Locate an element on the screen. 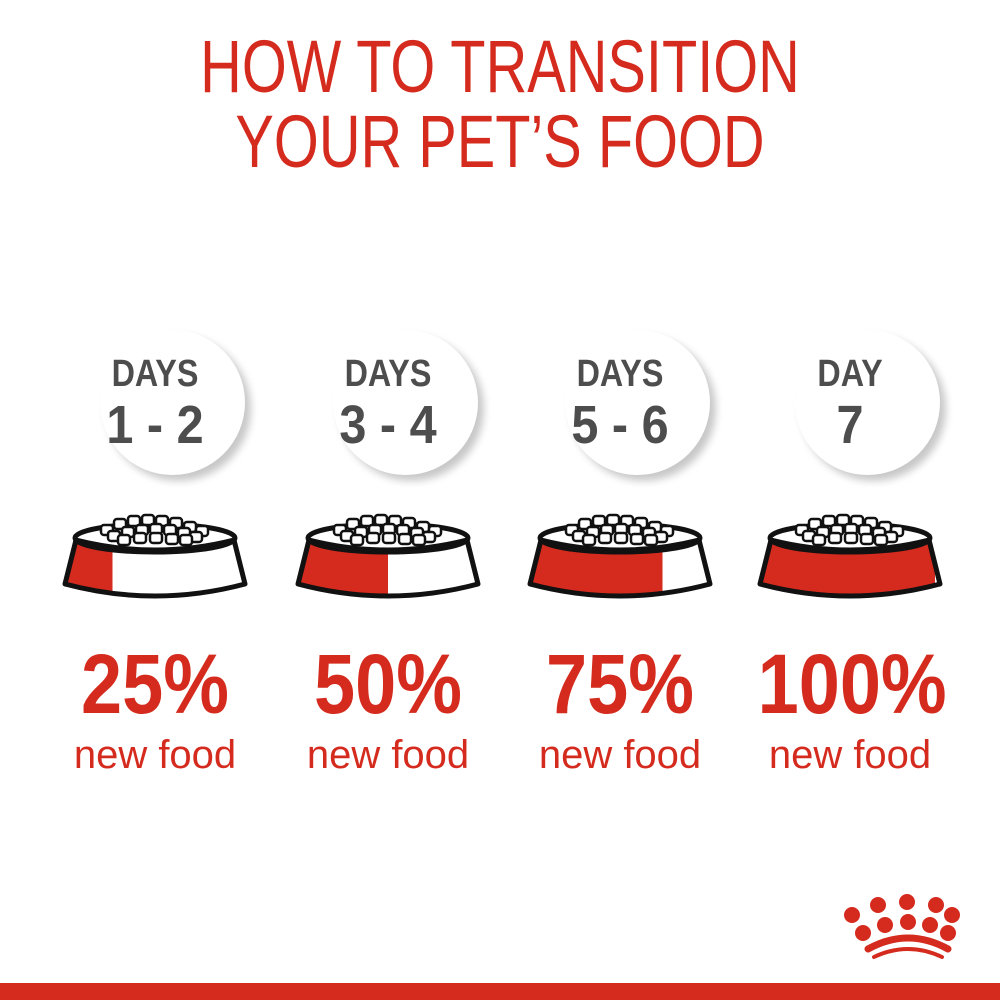  bottom-bar is located at coordinates (500, 991).